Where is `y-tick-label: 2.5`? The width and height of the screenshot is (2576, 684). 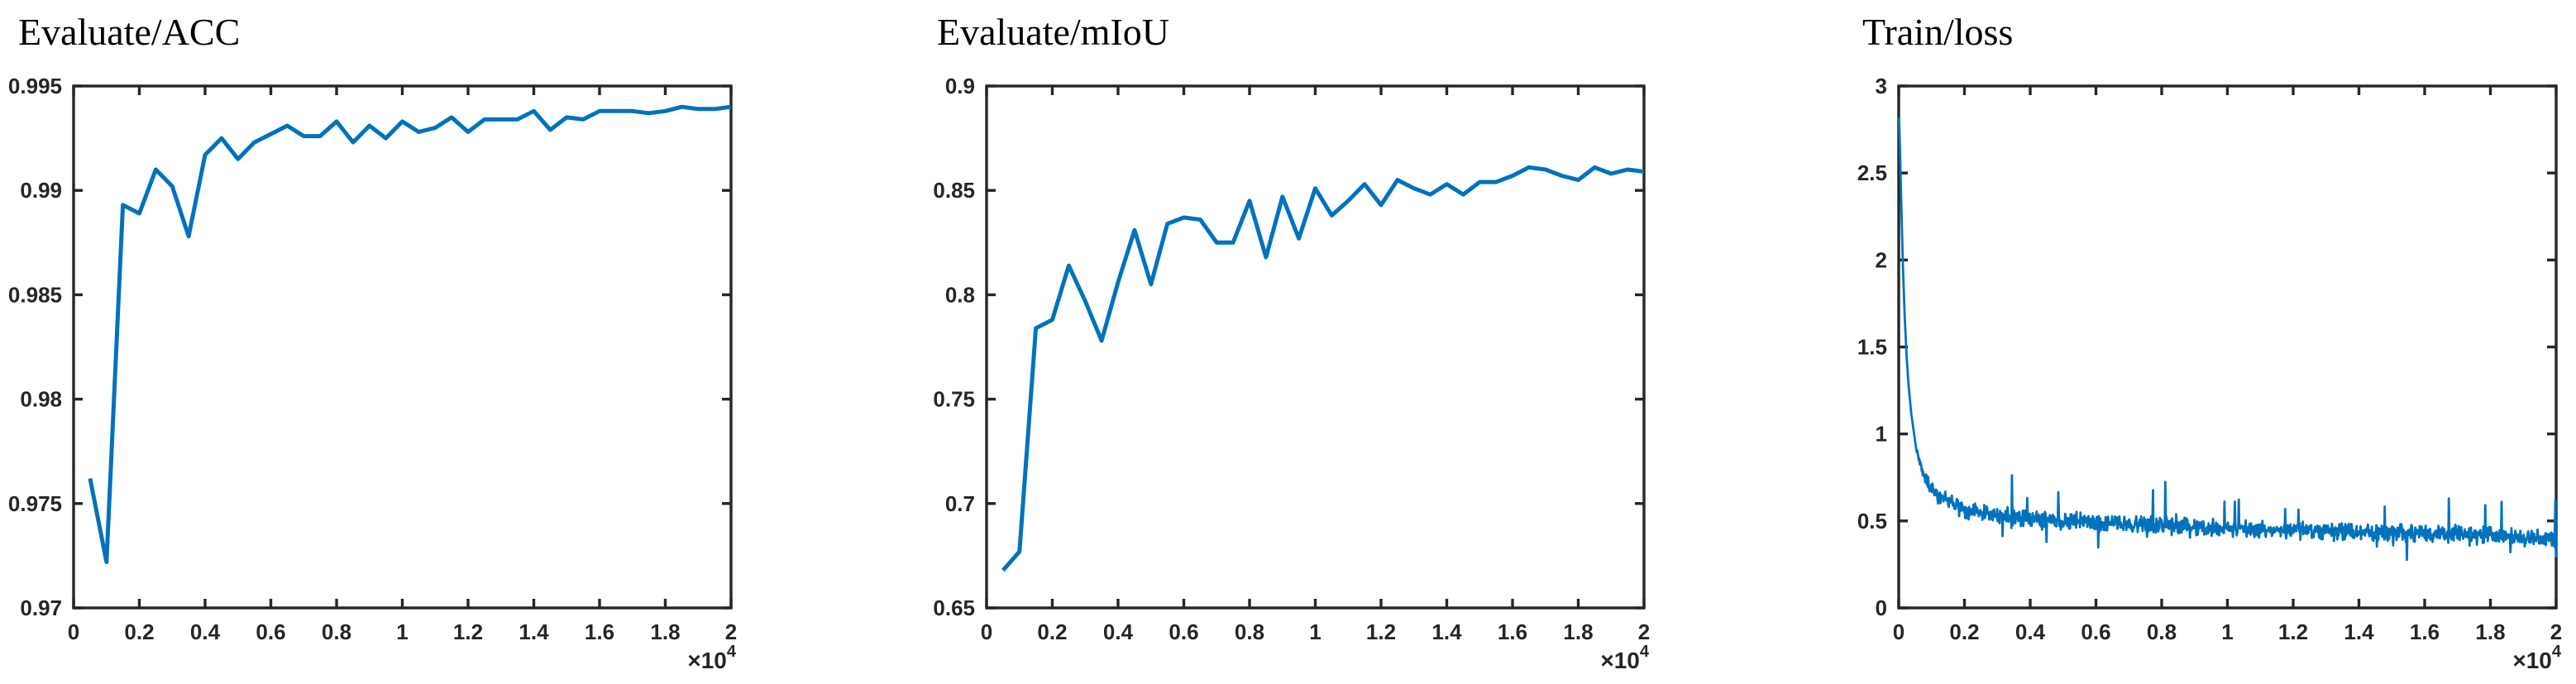
y-tick-label: 2.5 is located at coordinates (1872, 172).